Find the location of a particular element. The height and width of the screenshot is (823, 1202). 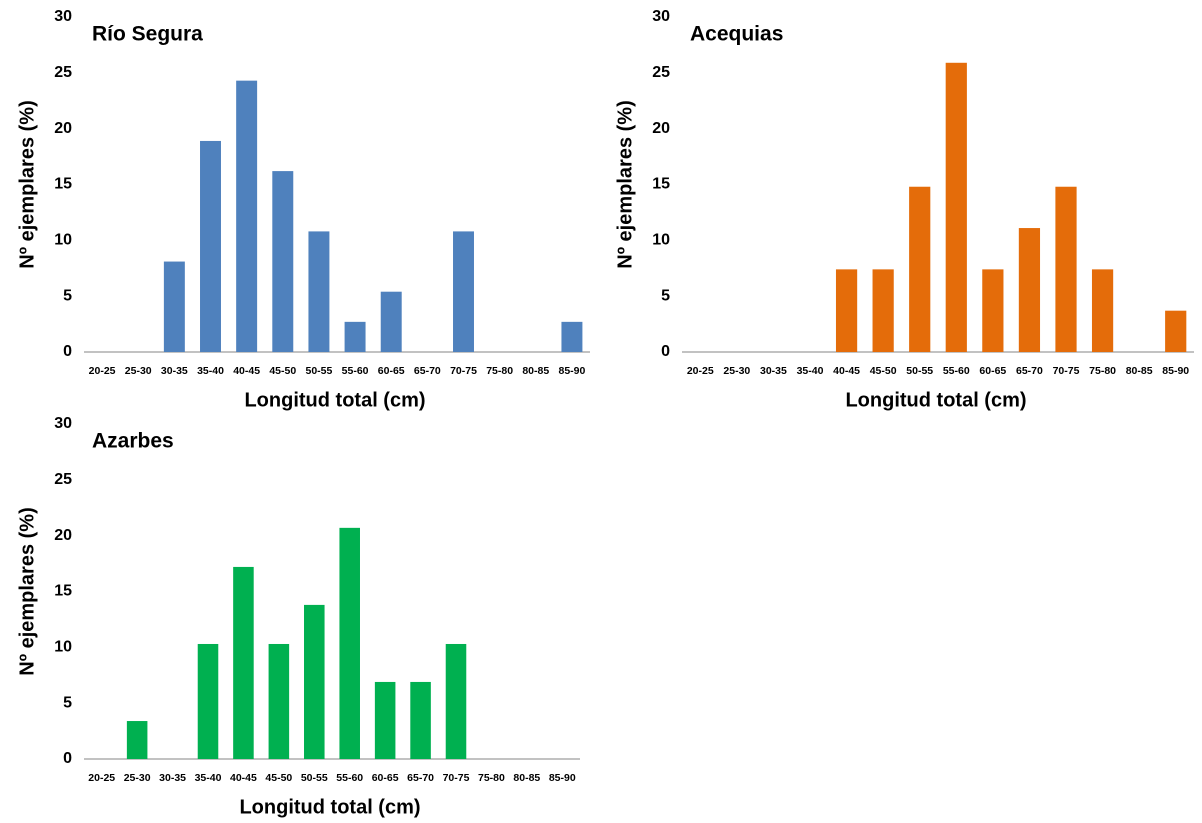

chart-title: Acequias is located at coordinates (736, 34).